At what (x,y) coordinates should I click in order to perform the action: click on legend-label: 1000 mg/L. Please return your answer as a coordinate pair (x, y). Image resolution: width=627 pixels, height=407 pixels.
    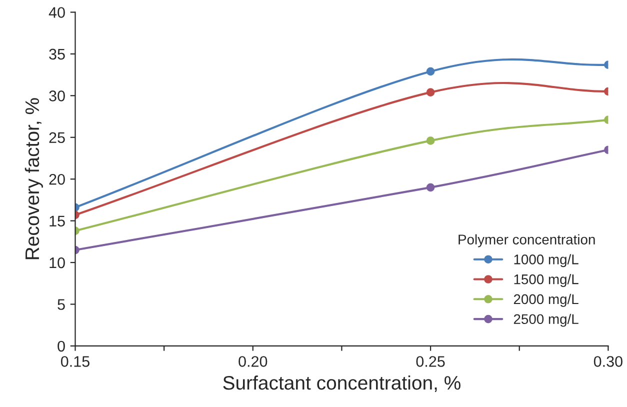
    Looking at the image, I should click on (546, 261).